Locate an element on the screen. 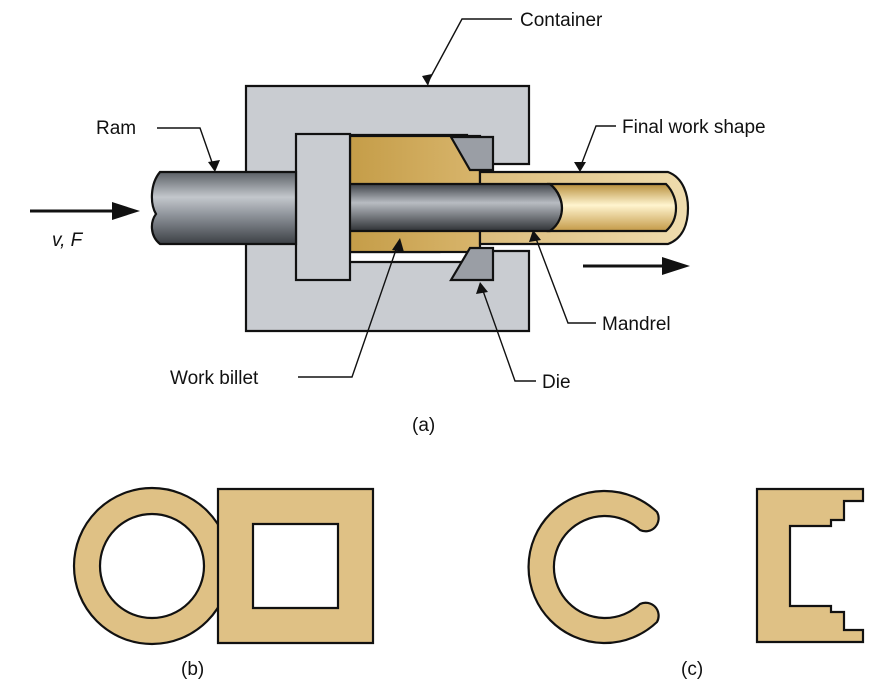  die-leader is located at coordinates (508, 334).